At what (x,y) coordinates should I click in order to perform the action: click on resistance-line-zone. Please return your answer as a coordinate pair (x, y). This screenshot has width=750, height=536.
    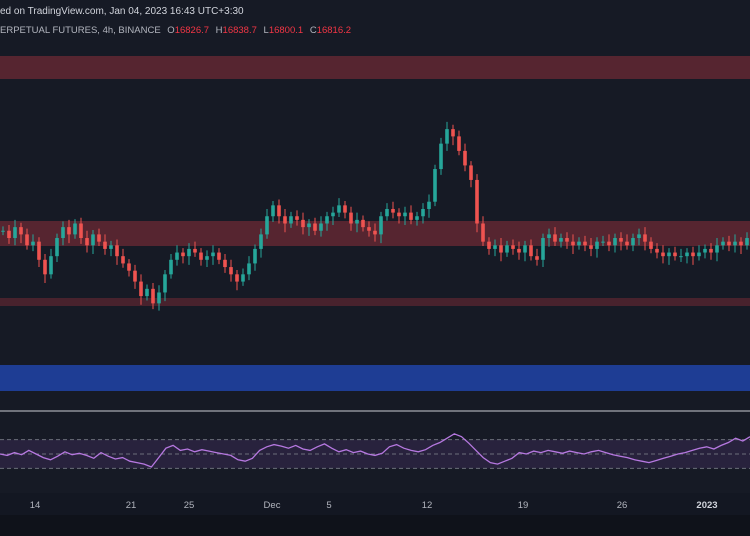
    Looking at the image, I should click on (375, 302).